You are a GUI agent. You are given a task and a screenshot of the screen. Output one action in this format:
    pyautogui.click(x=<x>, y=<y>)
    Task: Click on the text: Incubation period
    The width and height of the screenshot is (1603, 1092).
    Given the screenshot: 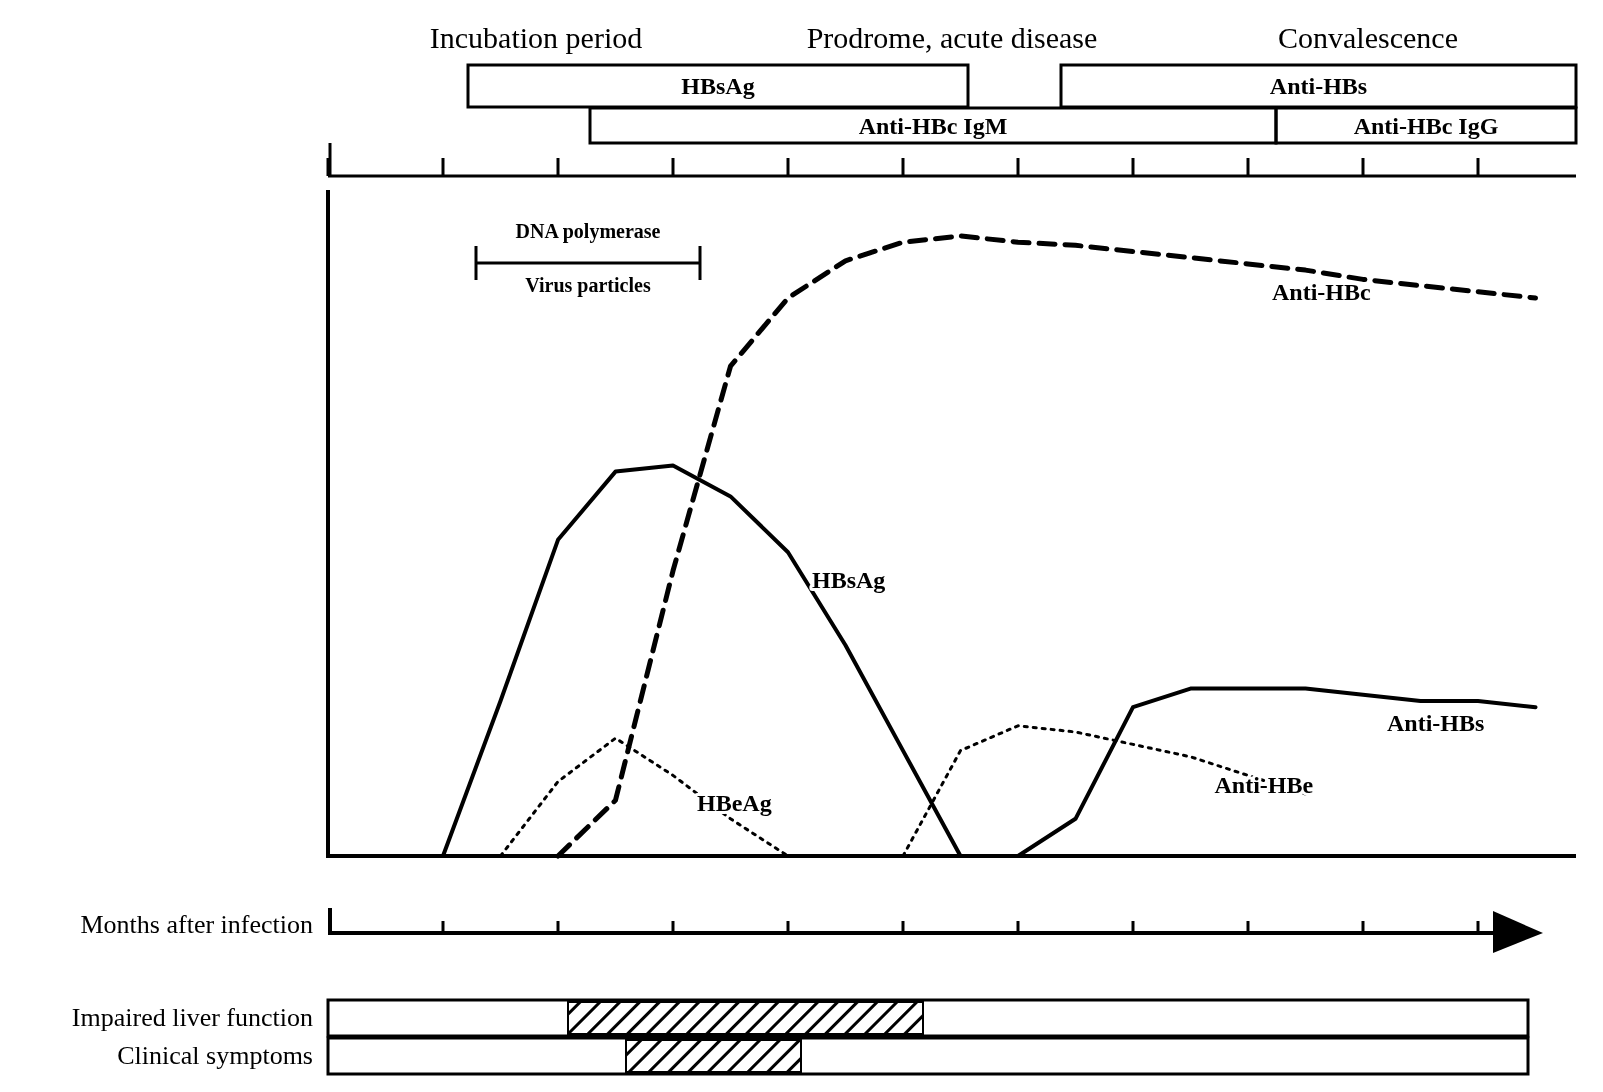 What is the action you would take?
    pyautogui.click(x=536, y=37)
    